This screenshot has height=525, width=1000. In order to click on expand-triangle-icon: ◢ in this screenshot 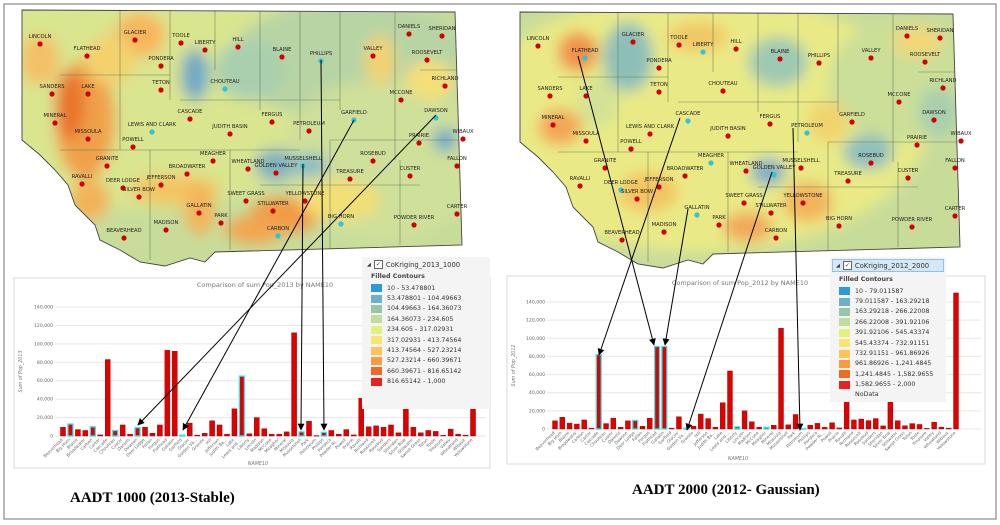, I will do `click(369, 264)`.